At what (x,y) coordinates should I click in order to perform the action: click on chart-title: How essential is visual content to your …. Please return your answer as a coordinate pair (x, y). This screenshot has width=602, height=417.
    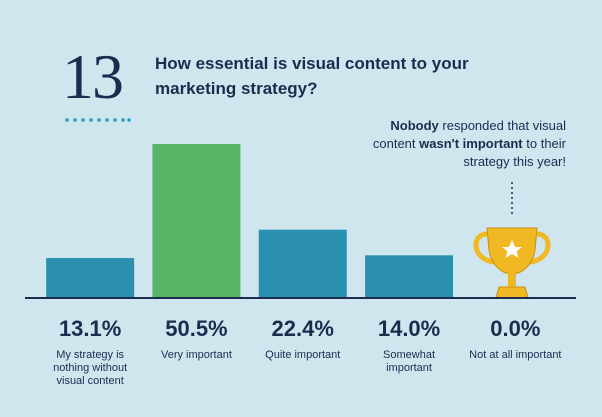
    Looking at the image, I should click on (312, 76).